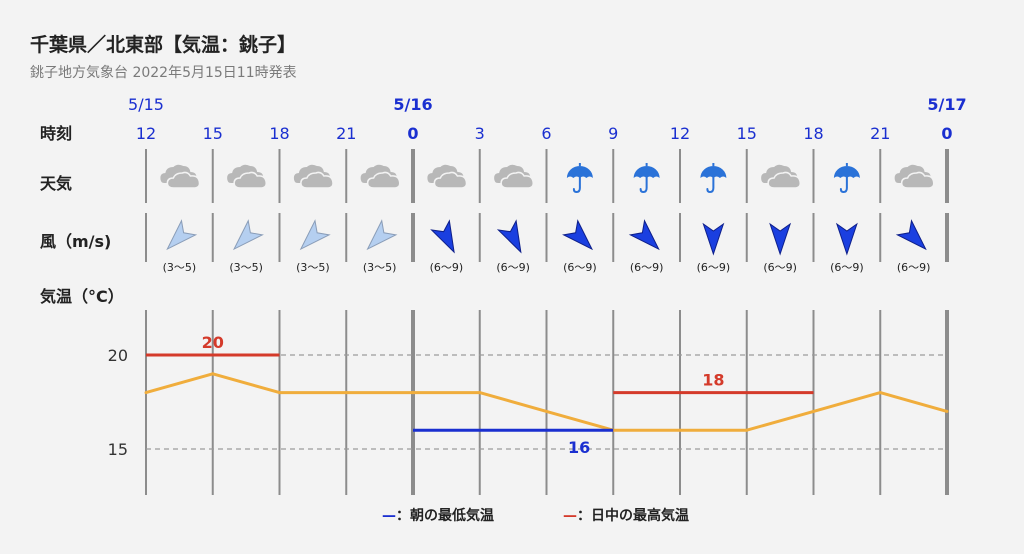  What do you see at coordinates (118, 449) in the screenshot?
I see `y-tick-label: 15` at bounding box center [118, 449].